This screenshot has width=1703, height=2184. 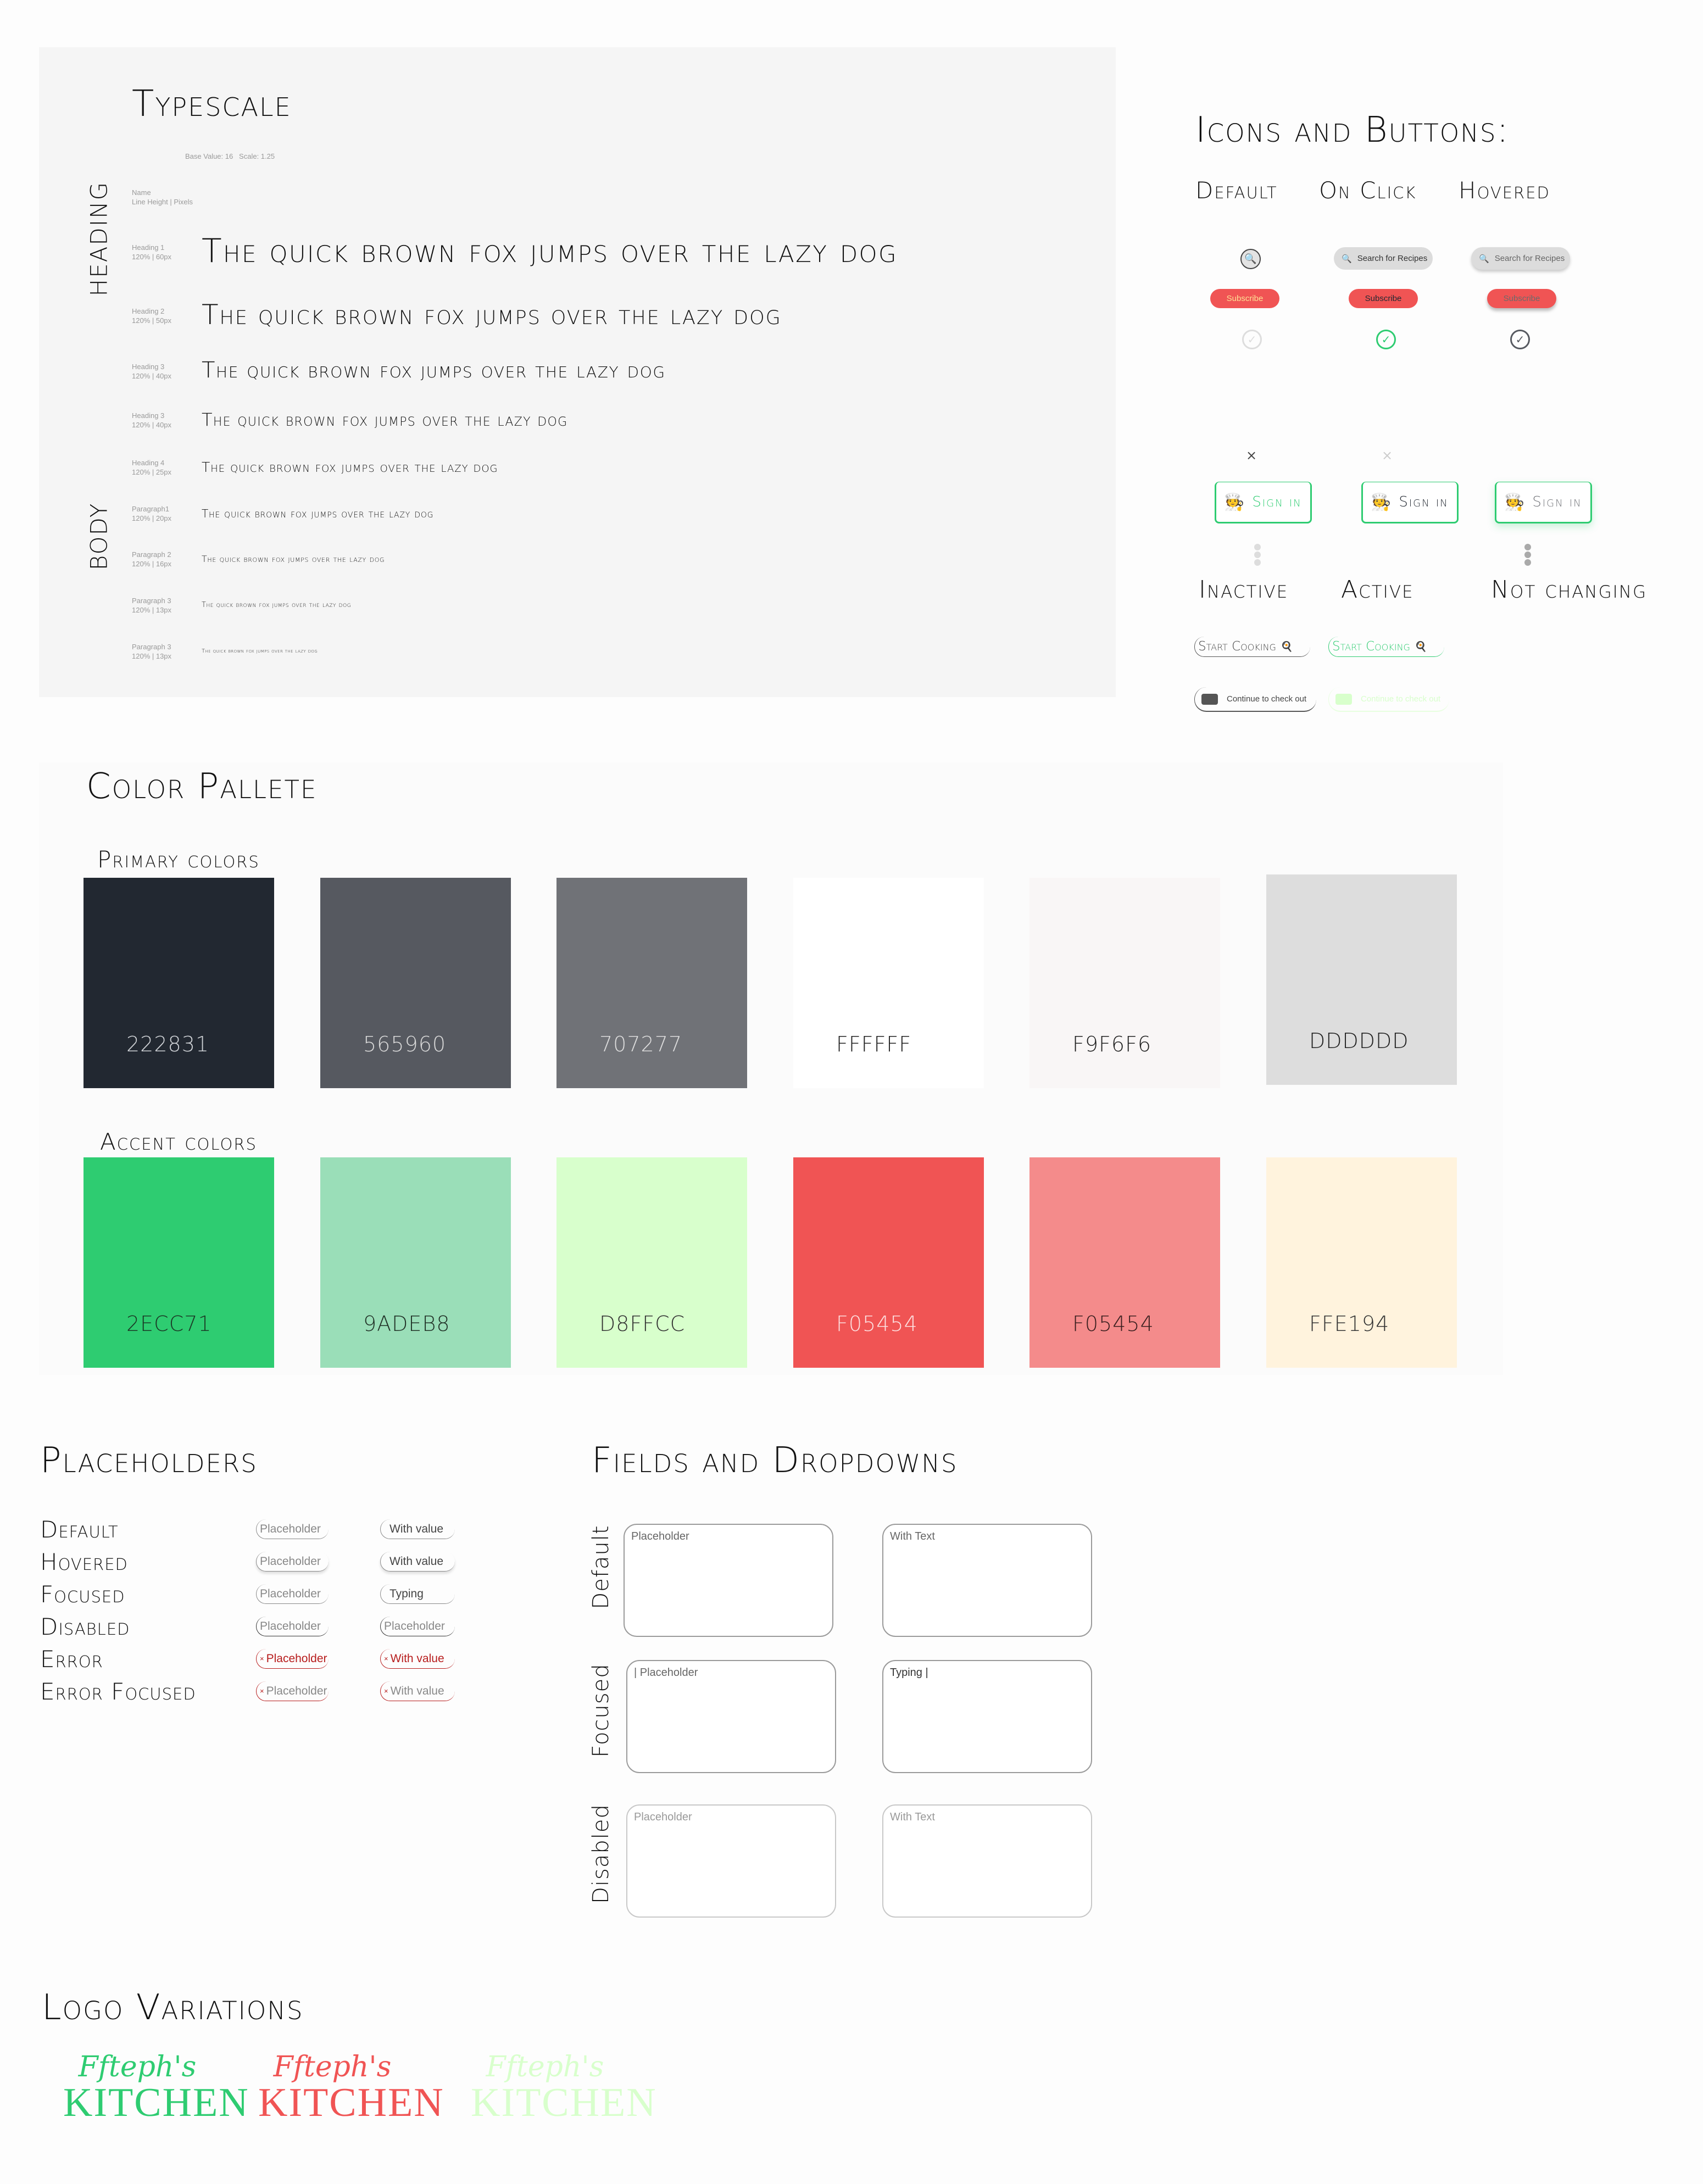 What do you see at coordinates (169, 1324) in the screenshot?
I see `swatch-hex: 2ECC71` at bounding box center [169, 1324].